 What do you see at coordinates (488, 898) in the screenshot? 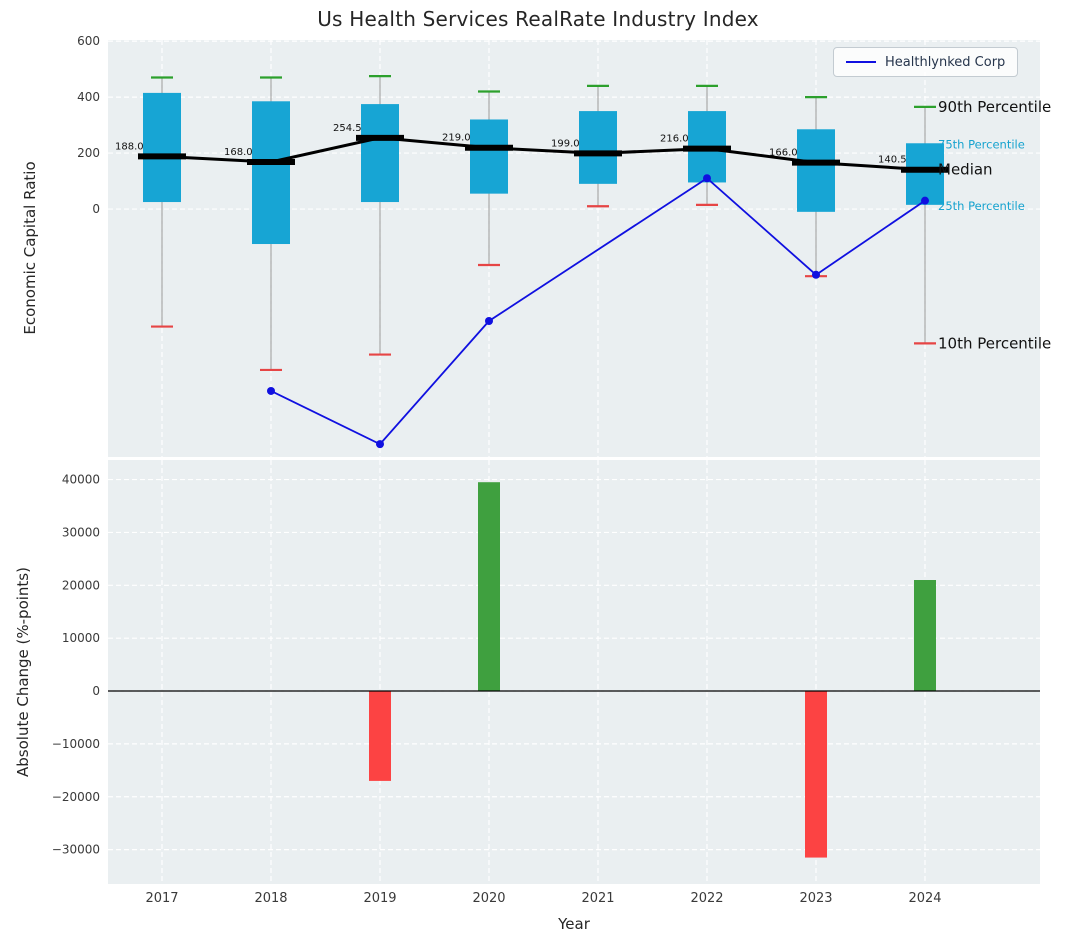
I see `x-tick-label: 2020` at bounding box center [488, 898].